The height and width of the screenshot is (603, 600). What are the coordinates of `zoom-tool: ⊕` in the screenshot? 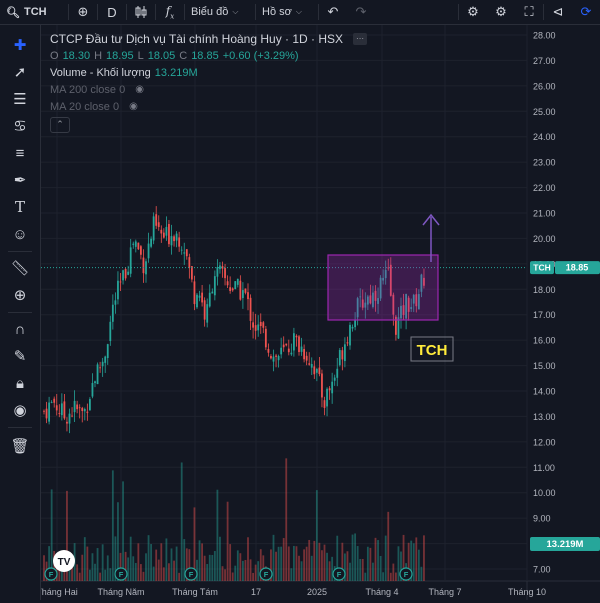 It's located at (20, 295).